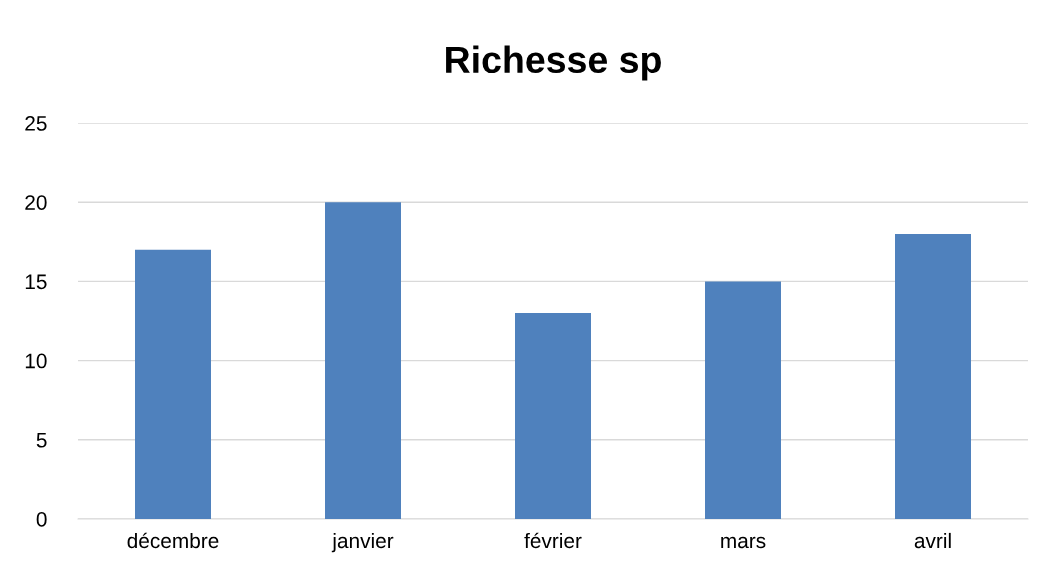  What do you see at coordinates (743, 542) in the screenshot?
I see `x-tick-label: mars` at bounding box center [743, 542].